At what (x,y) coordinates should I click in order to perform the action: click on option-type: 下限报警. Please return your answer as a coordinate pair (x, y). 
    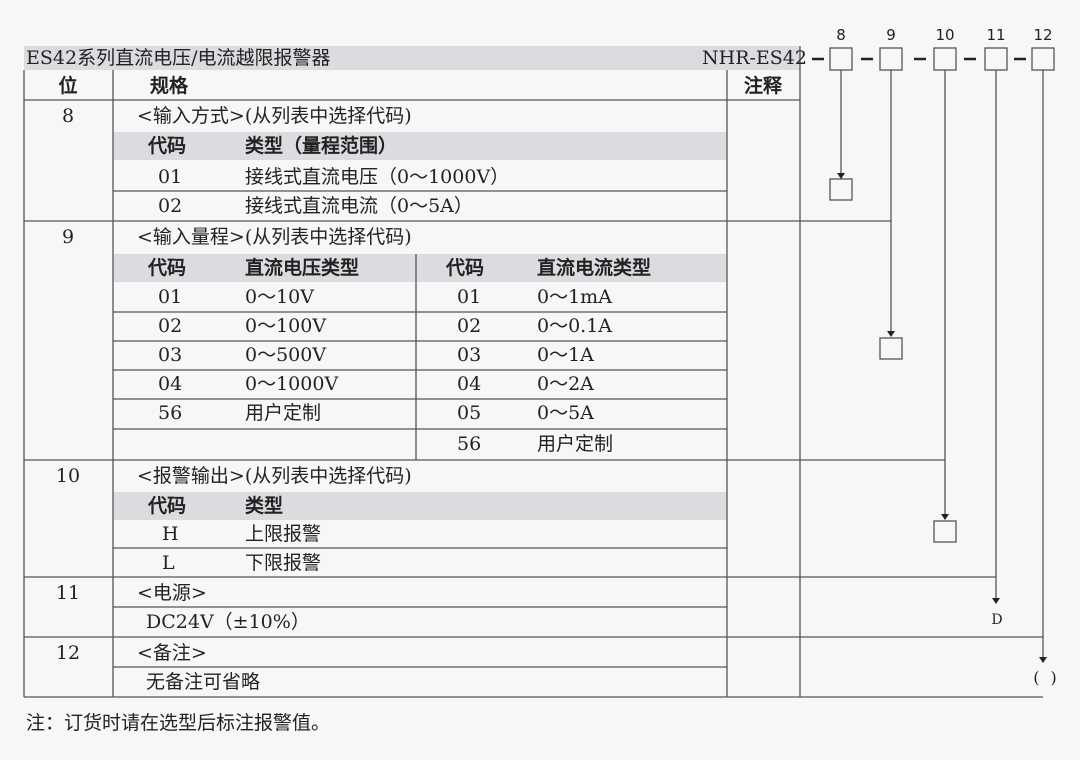
    Looking at the image, I should click on (283, 563).